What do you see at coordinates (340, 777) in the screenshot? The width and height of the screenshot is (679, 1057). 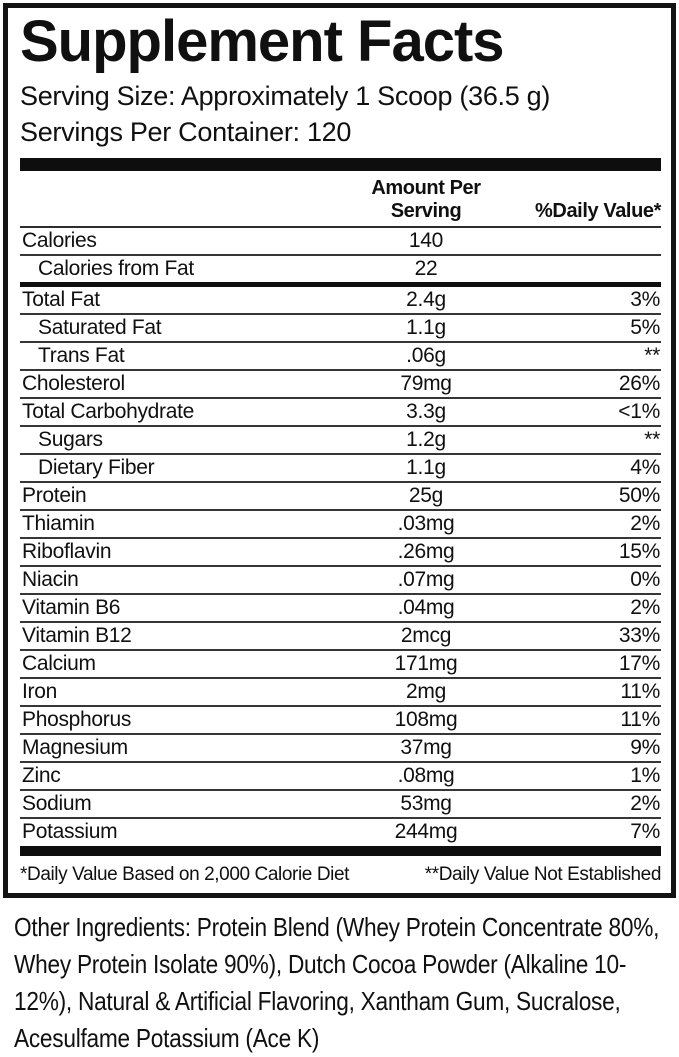 I see `nutrient-row: Zinc .08mg 1%` at bounding box center [340, 777].